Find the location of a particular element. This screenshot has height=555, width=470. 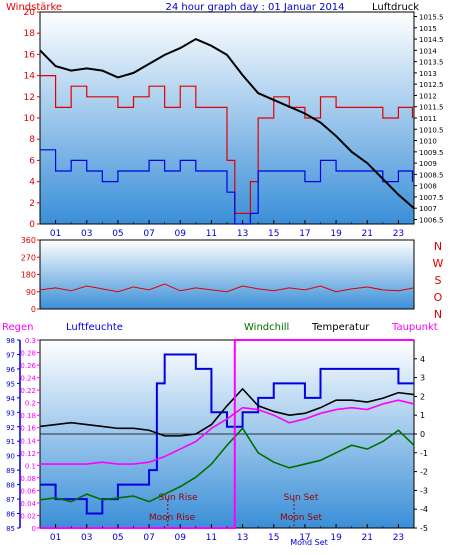

y-right-tick-label: 1008.5 is located at coordinates (431, 175).